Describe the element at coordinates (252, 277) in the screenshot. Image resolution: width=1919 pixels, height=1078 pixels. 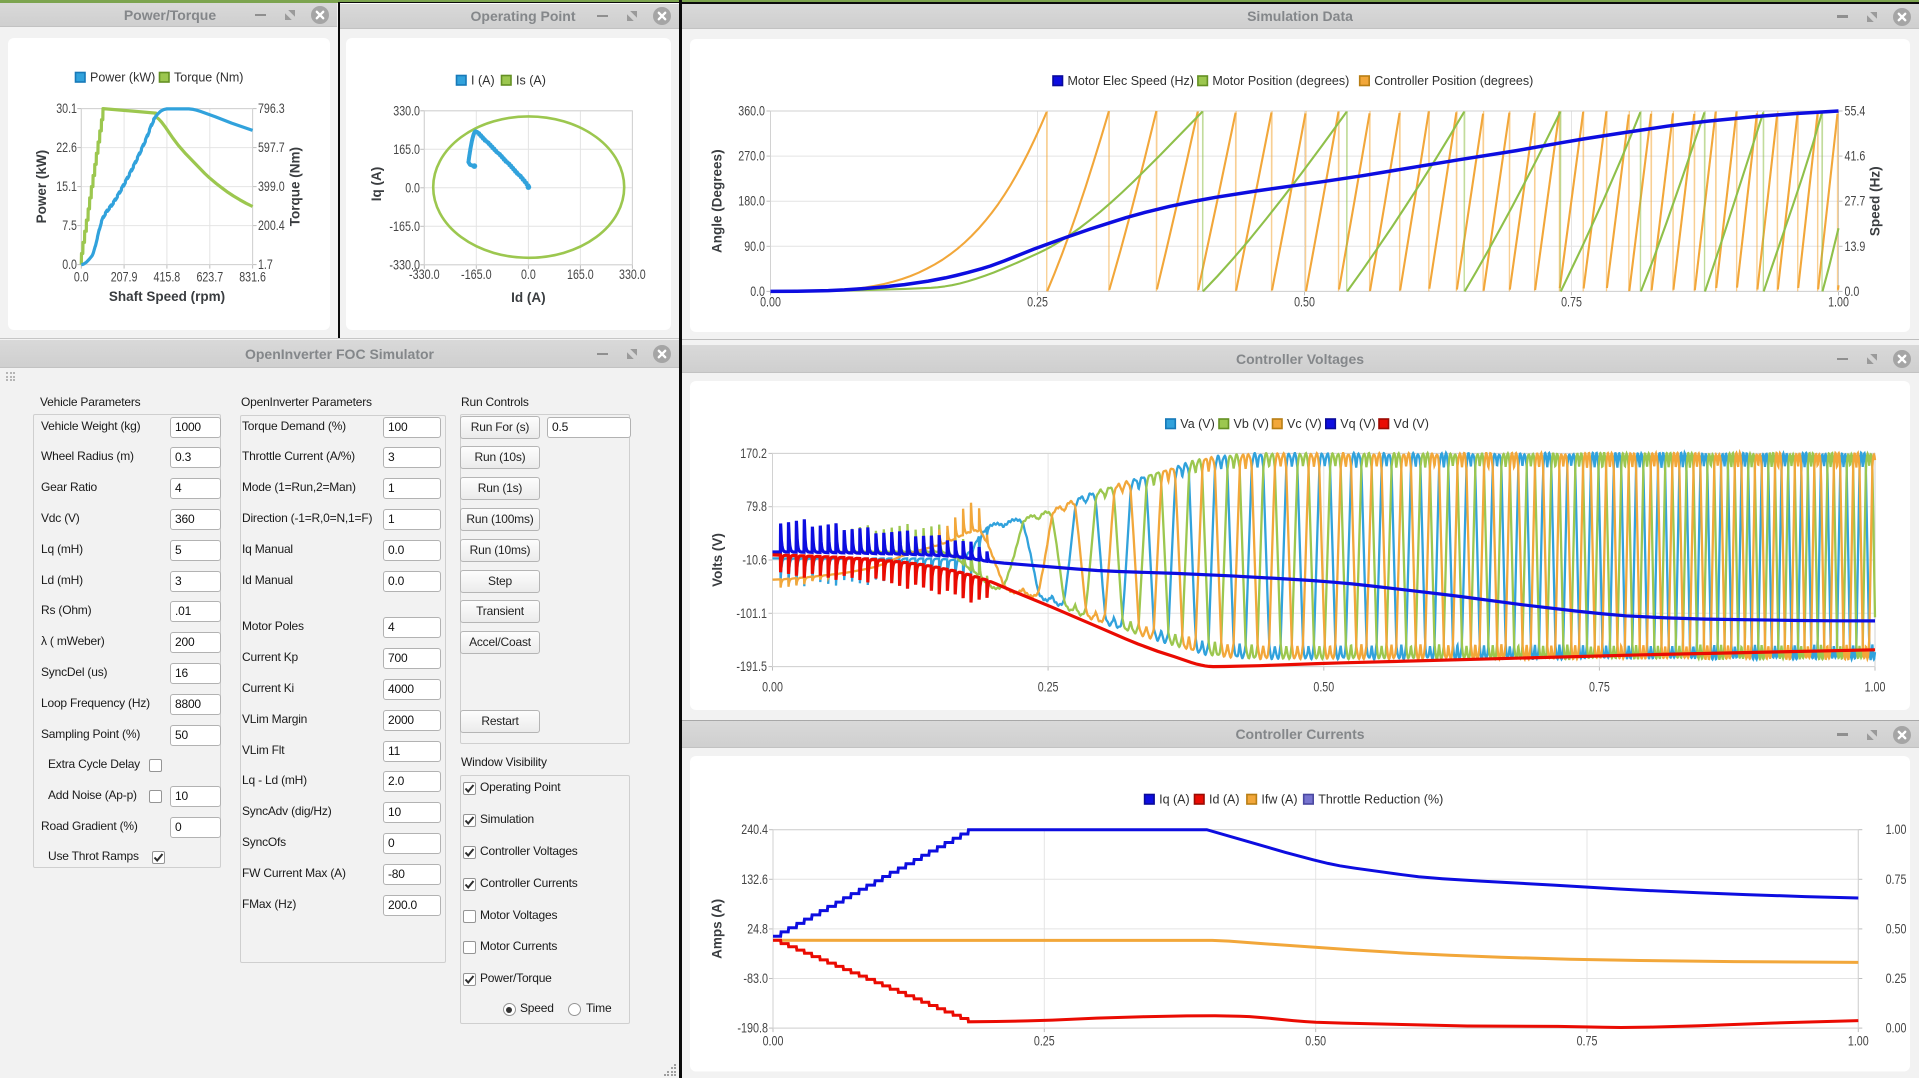
I see `svg-text: 831.6` at that location.